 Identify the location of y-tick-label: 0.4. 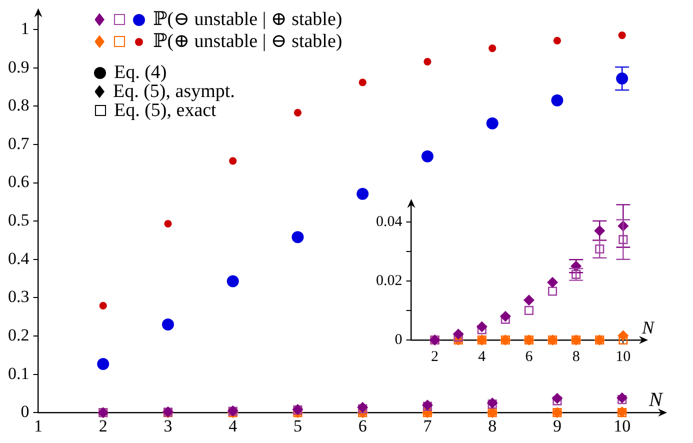
(19, 258).